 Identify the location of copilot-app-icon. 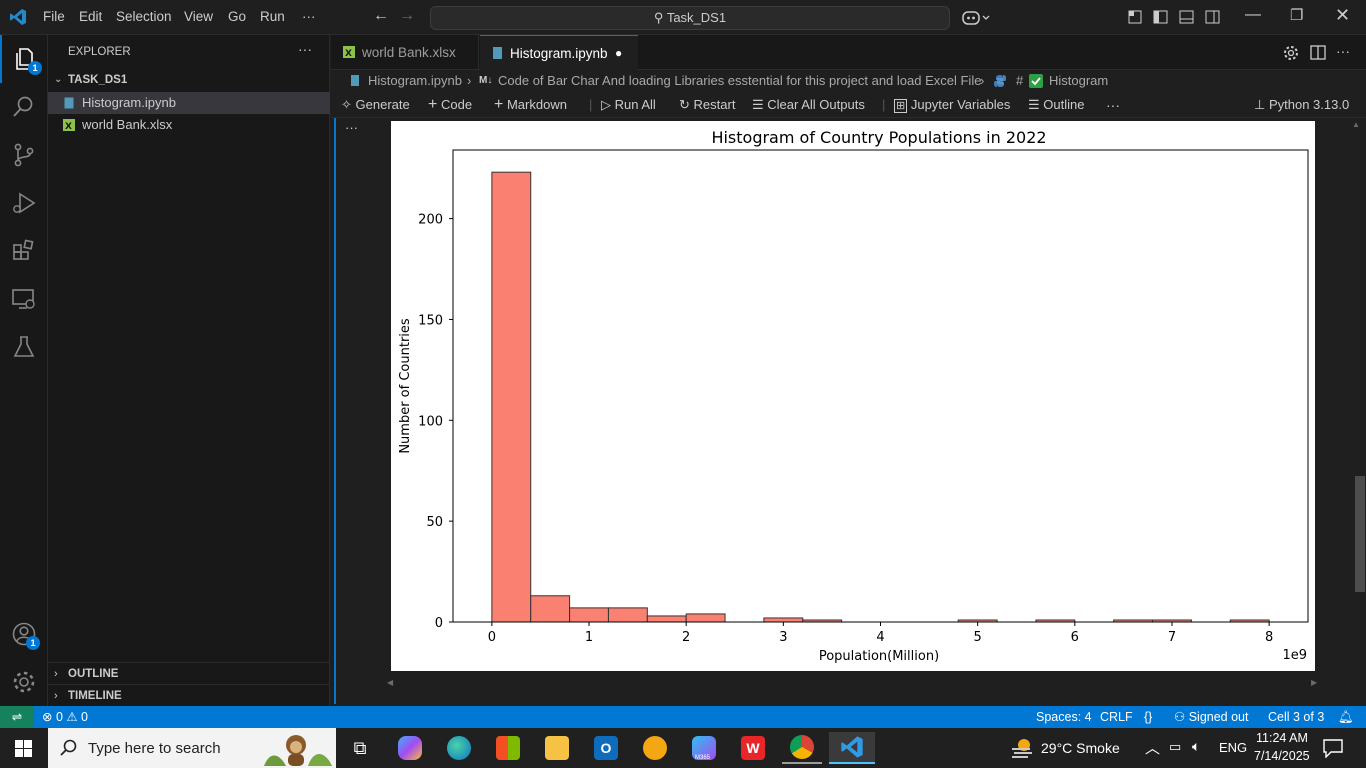
(410, 748).